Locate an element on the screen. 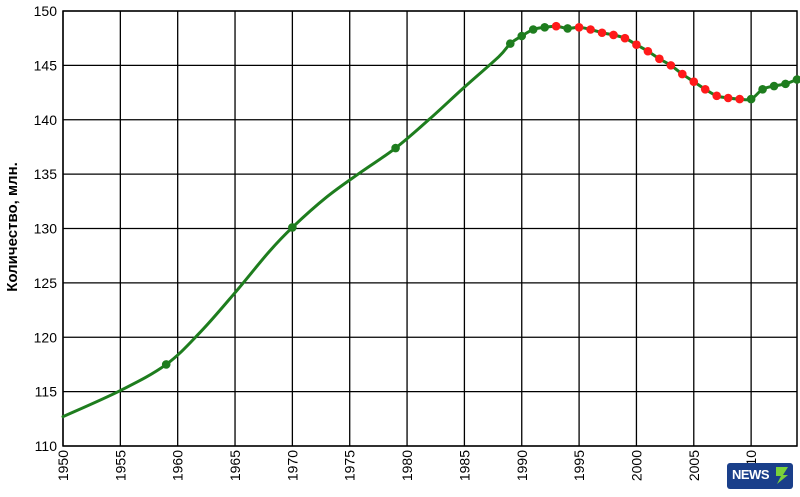 This screenshot has width=800, height=497. y-tick-label: 110 is located at coordinates (46, 446).